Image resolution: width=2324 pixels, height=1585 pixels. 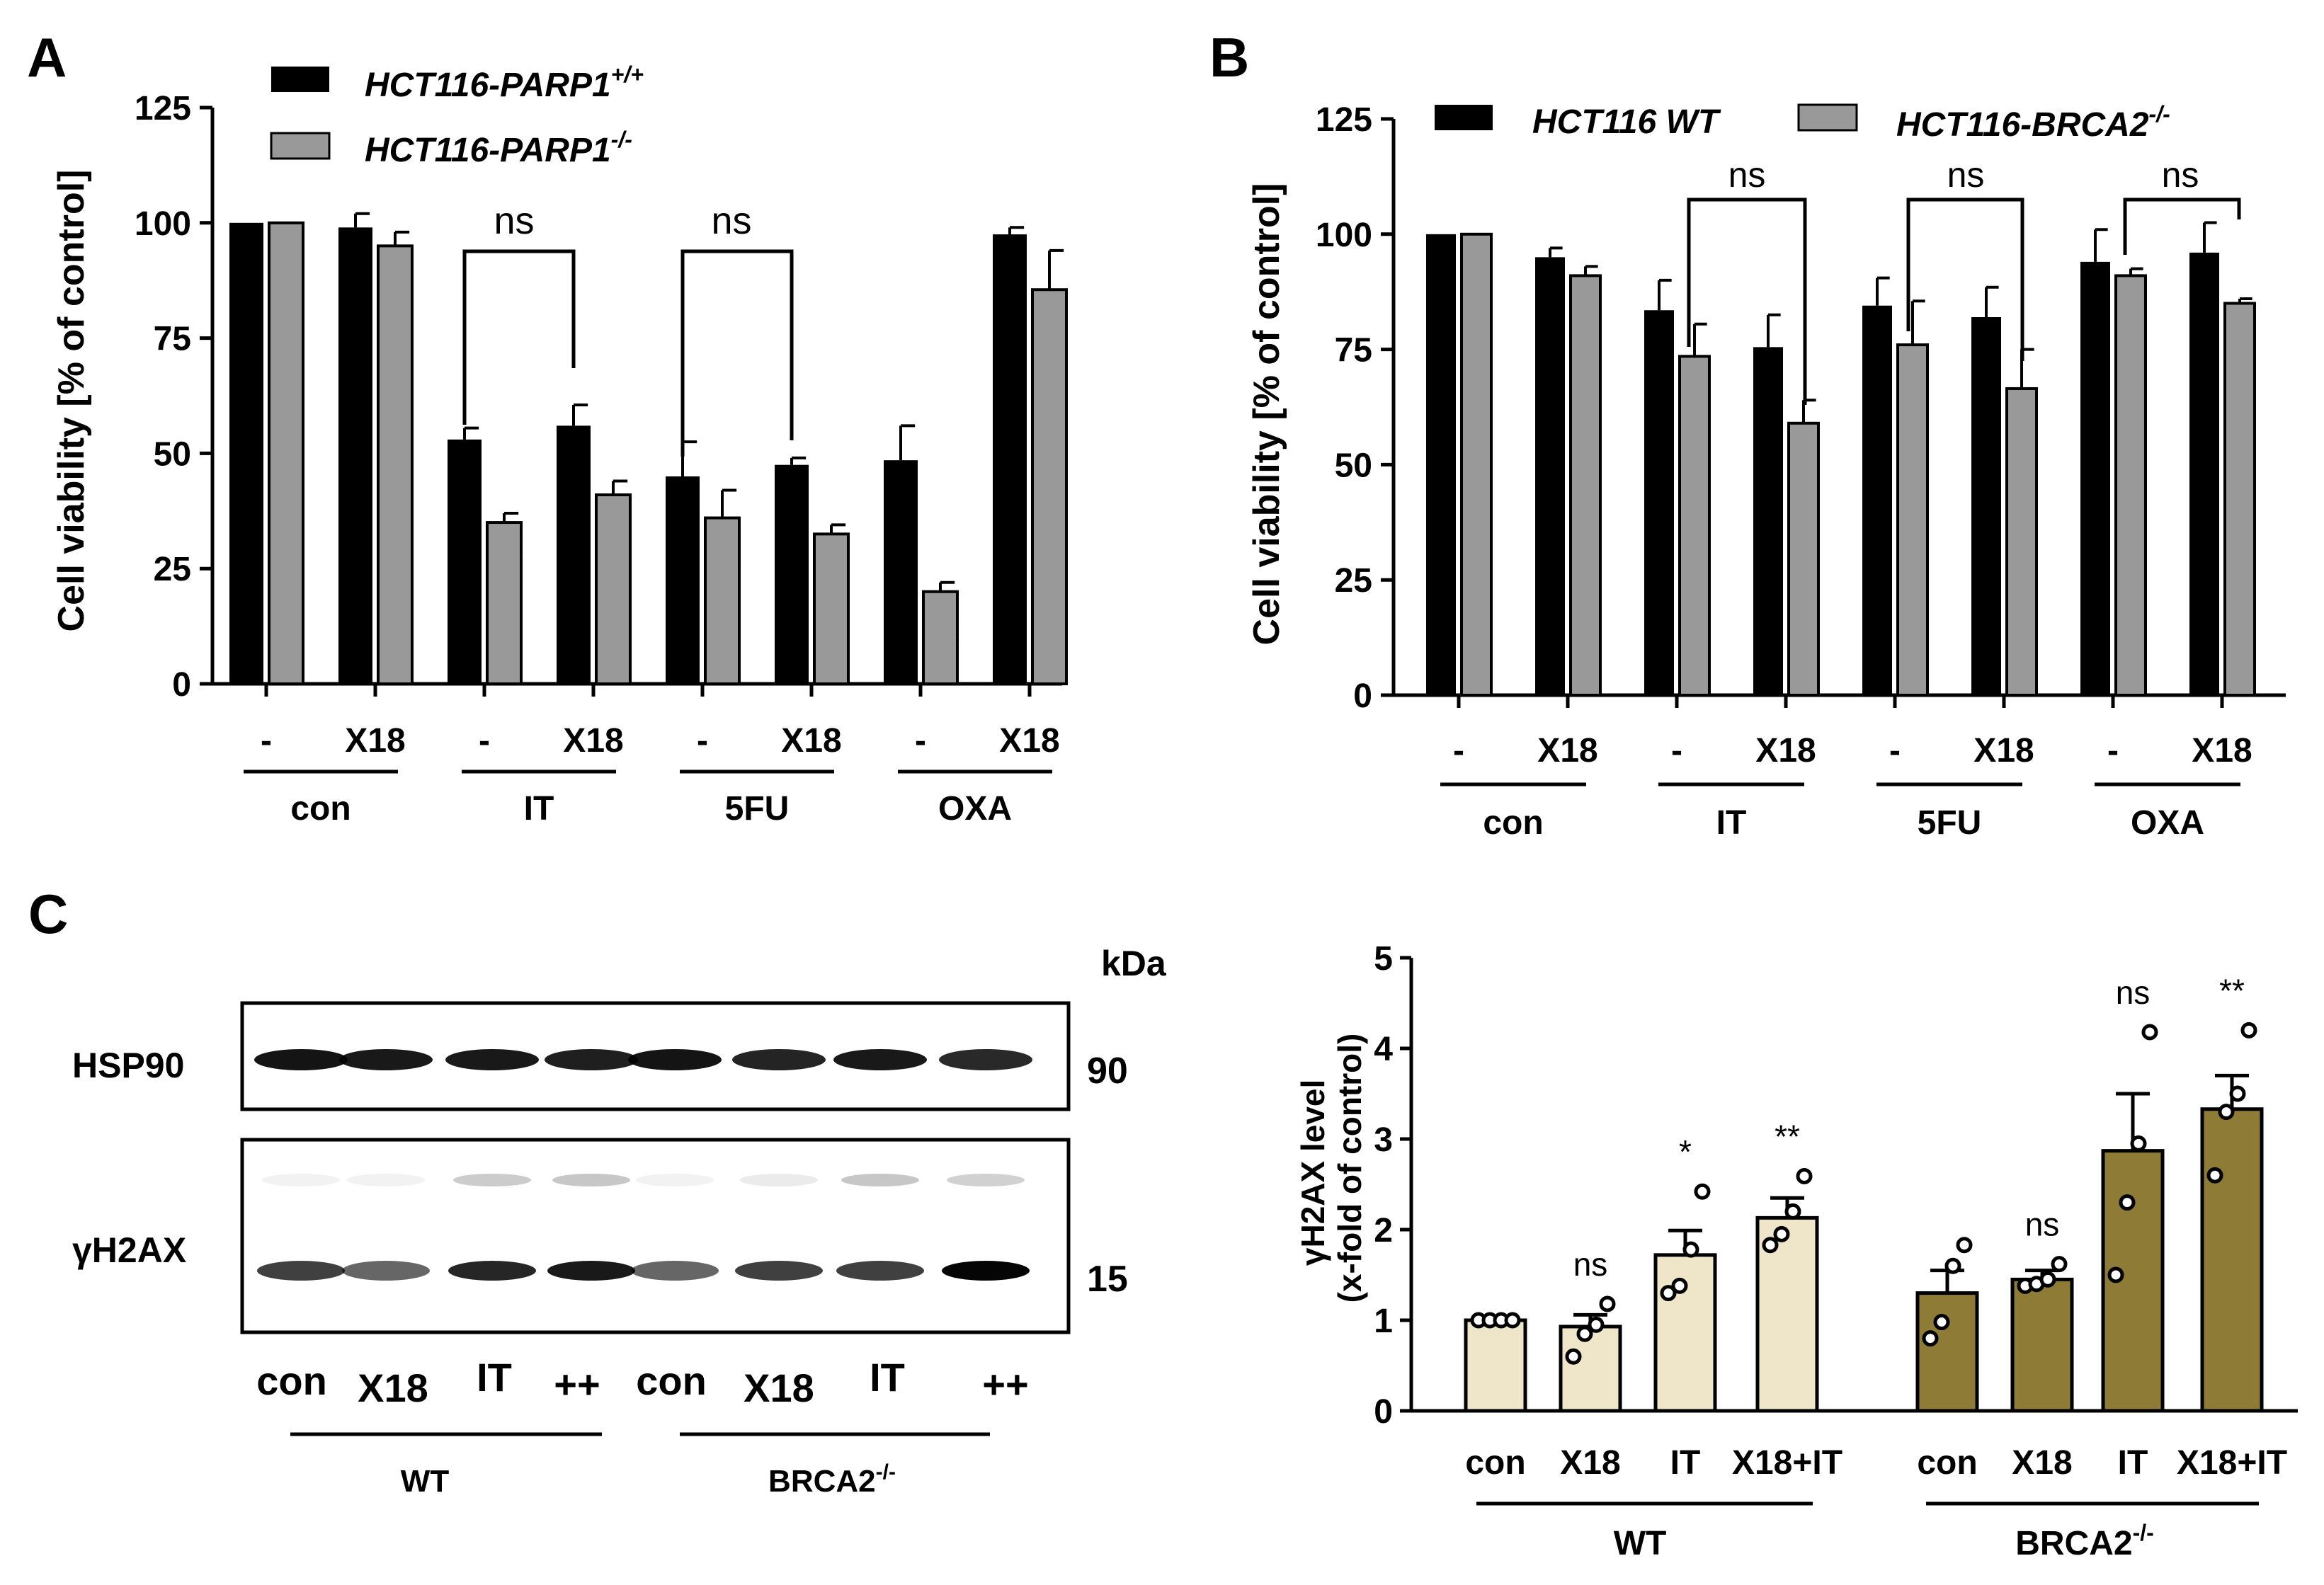 I want to click on y-tick-label: 0, so click(x=1362, y=696).